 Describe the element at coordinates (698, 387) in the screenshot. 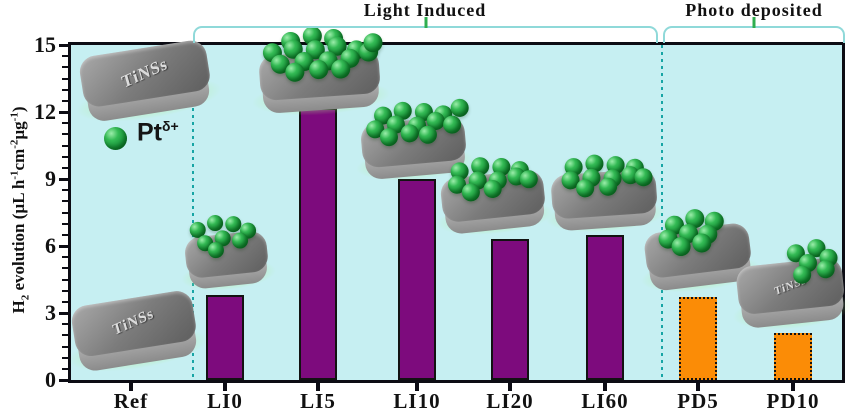

I see `x-tick-PD5` at that location.